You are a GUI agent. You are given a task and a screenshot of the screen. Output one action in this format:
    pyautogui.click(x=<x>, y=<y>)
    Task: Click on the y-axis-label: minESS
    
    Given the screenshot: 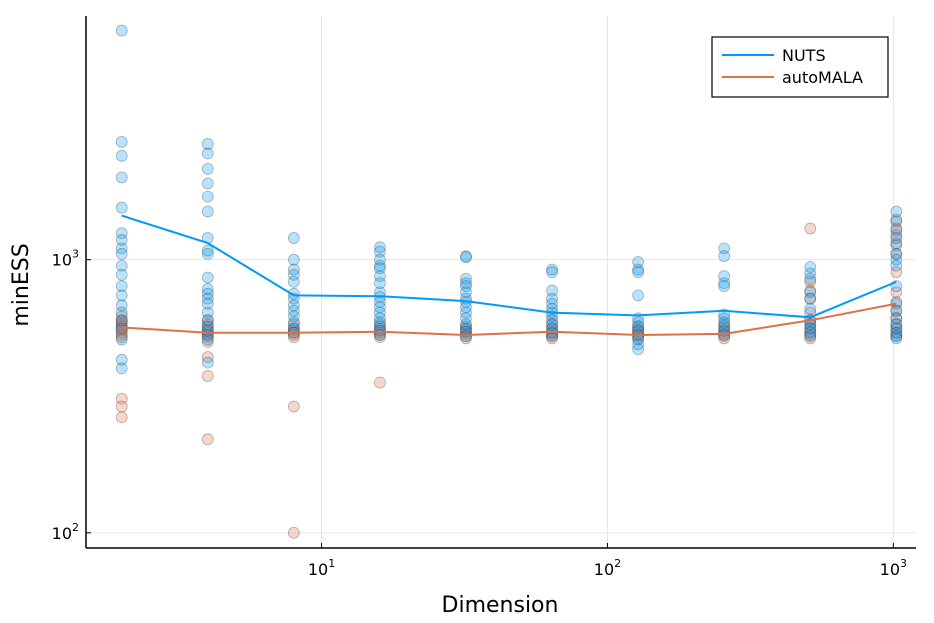 What is the action you would take?
    pyautogui.click(x=21, y=284)
    